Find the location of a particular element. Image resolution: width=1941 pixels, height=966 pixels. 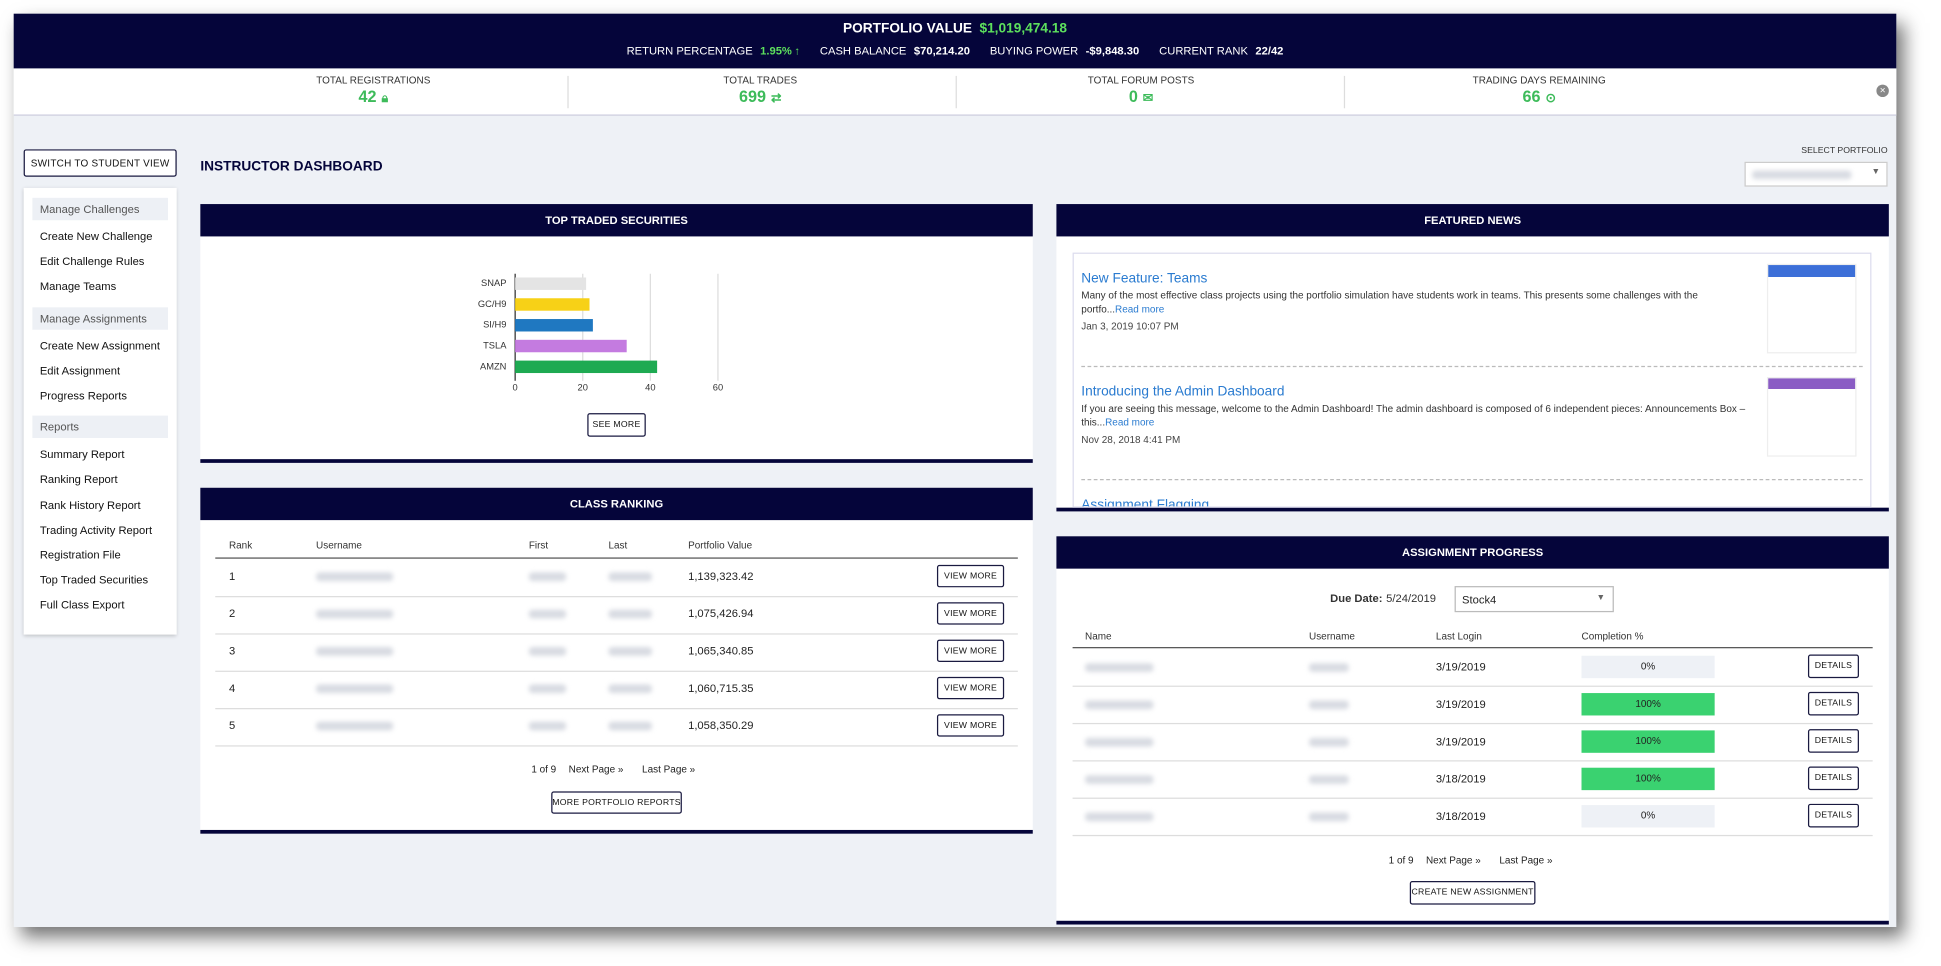

portfolio-select: ▼ is located at coordinates (1816, 174).